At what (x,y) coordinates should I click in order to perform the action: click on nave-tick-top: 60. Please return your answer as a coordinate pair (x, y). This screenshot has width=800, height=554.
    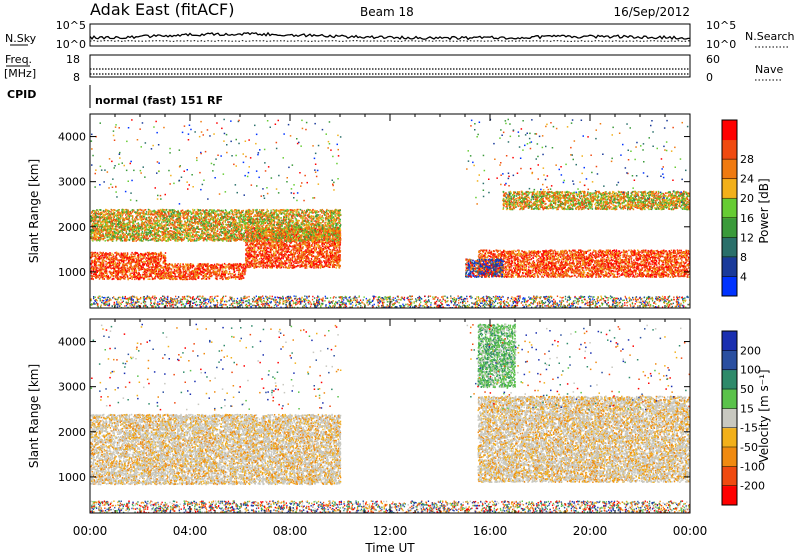
    Looking at the image, I should click on (713, 59).